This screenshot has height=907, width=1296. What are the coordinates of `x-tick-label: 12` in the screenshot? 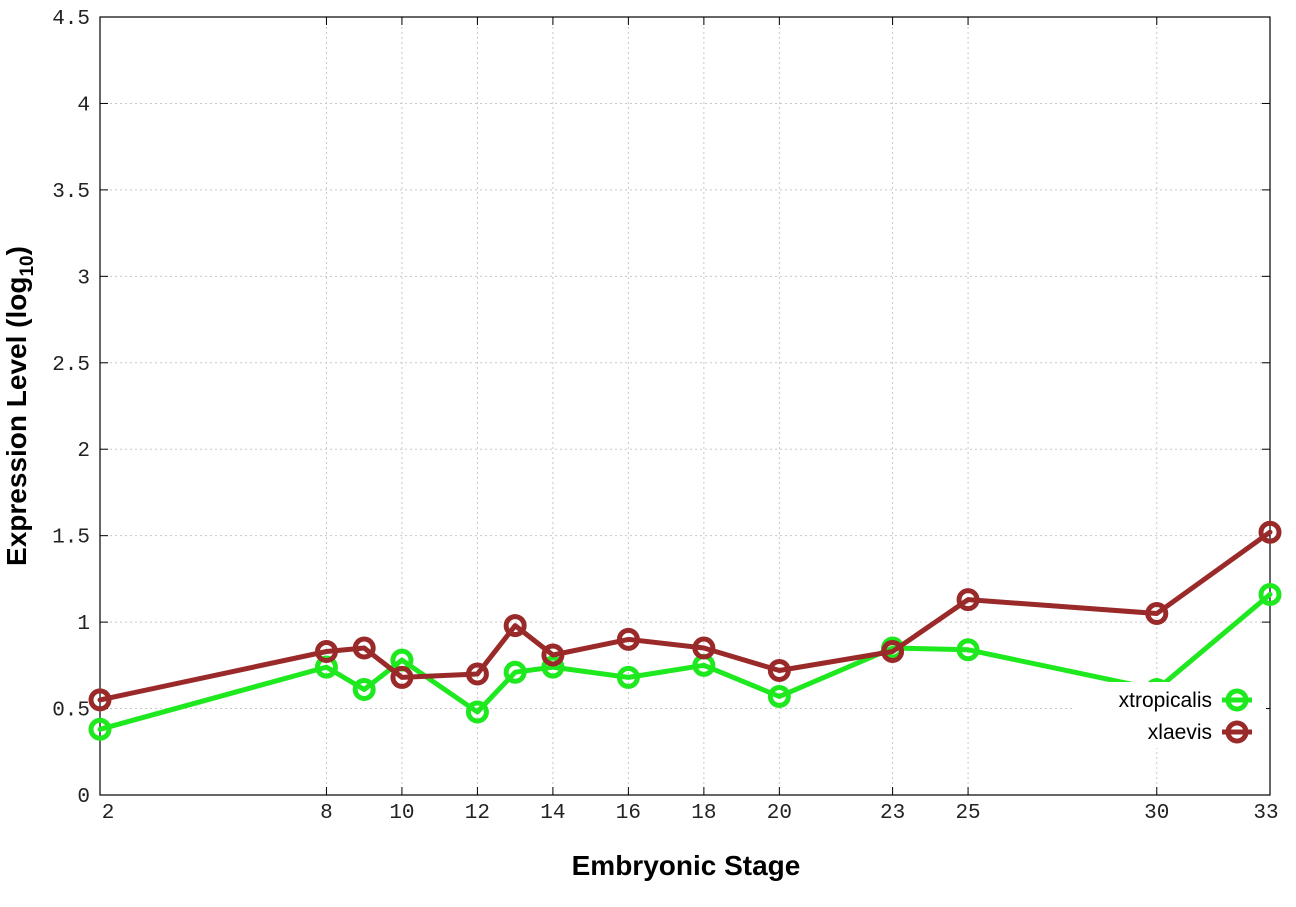 It's located at (477, 813).